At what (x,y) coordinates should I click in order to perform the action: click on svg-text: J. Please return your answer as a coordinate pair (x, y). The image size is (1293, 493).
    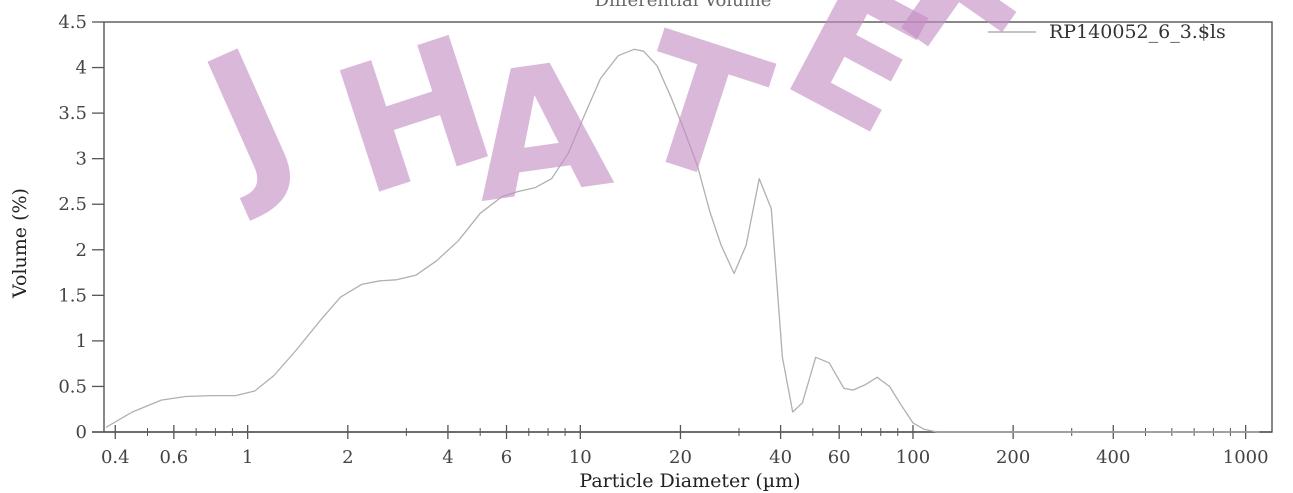
    Looking at the image, I should click on (245, 119).